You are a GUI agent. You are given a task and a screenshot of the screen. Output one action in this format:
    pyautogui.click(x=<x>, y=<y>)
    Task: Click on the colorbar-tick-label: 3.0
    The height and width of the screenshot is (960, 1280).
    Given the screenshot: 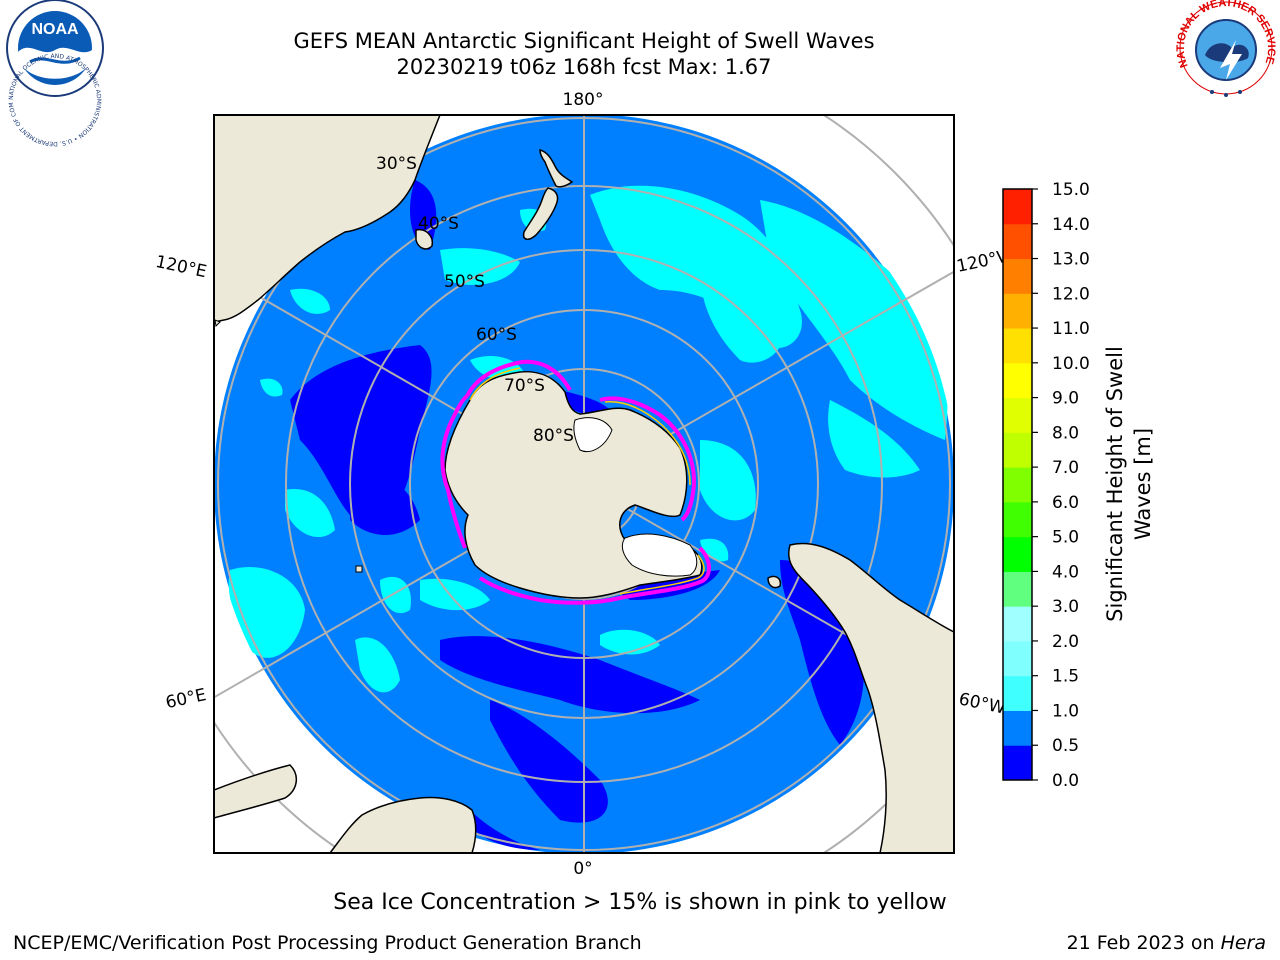 What is the action you would take?
    pyautogui.click(x=1065, y=607)
    